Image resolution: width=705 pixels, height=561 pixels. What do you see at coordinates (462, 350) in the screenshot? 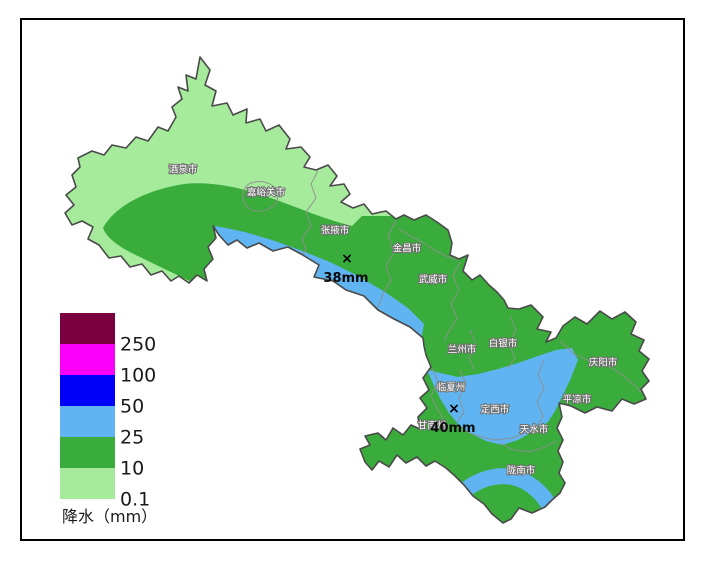
I see `region-label-lanzhou: 兰州市` at bounding box center [462, 350].